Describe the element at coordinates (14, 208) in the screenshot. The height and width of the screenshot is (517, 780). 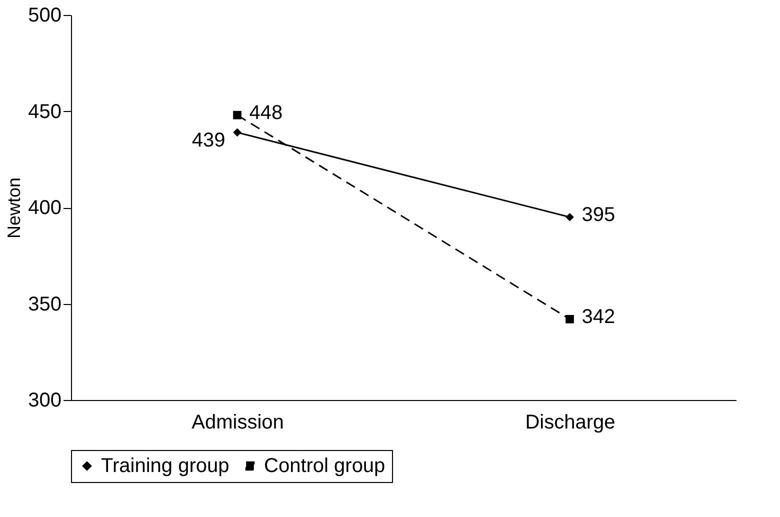
I see `y-axis-title: Newton` at that location.